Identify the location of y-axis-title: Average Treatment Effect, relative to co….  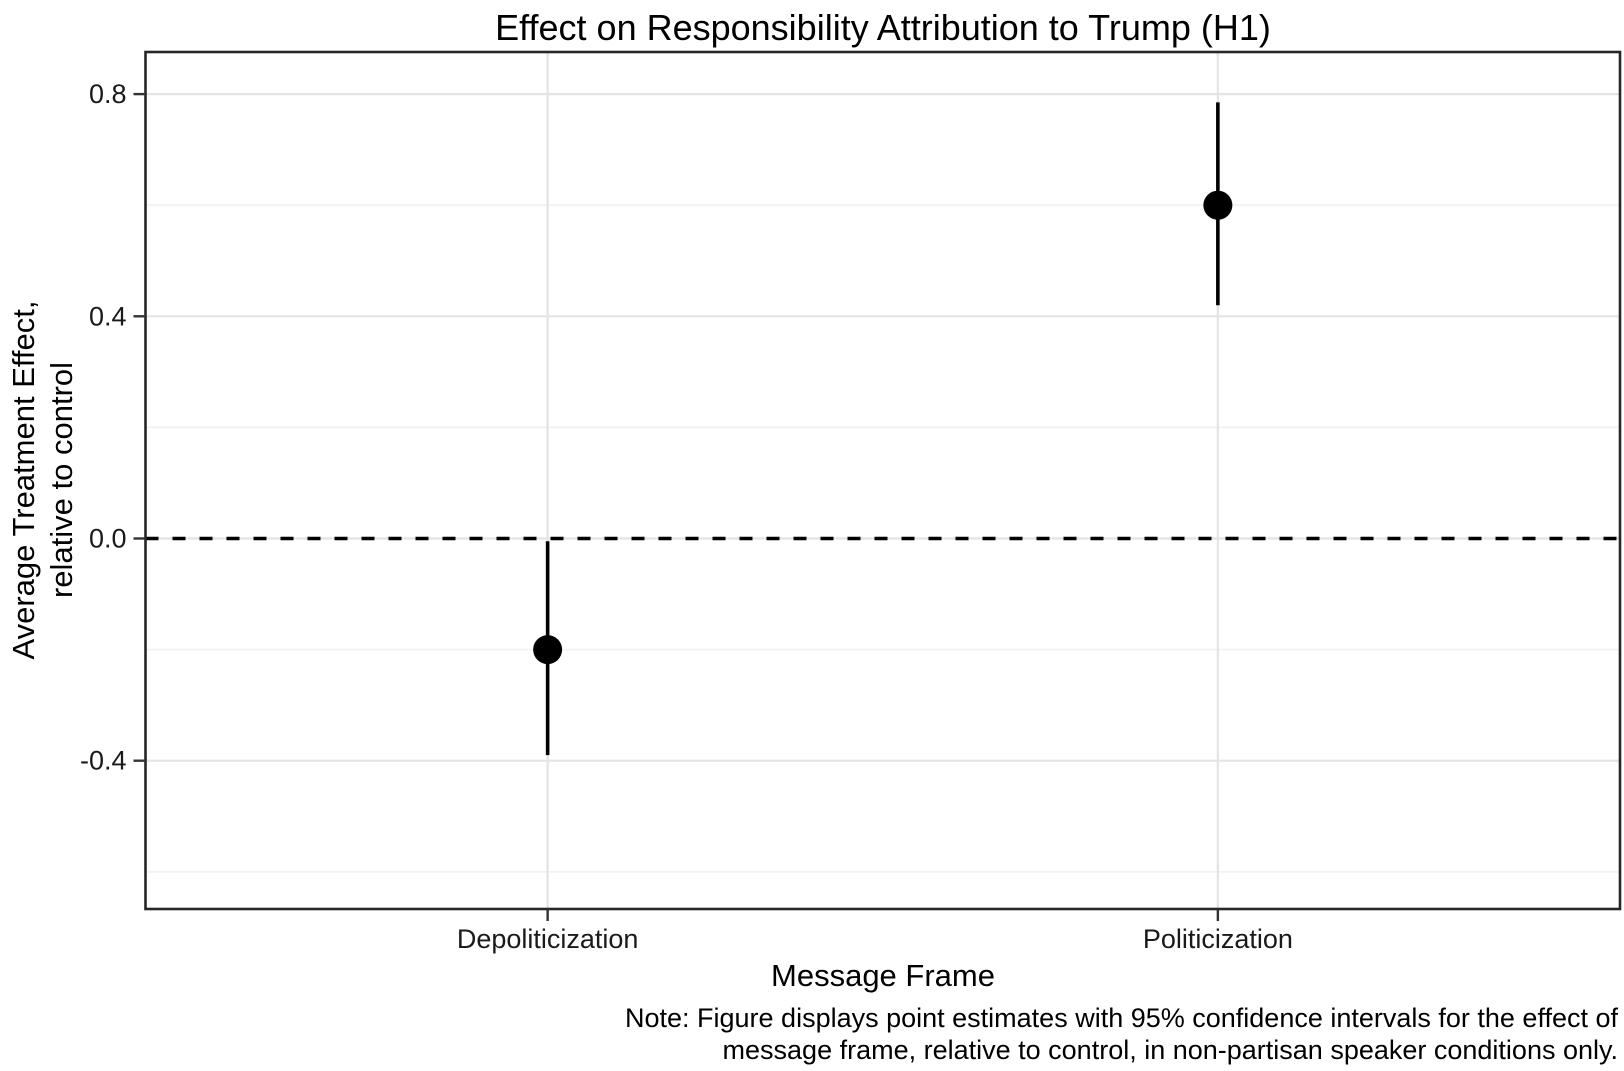
(42, 480).